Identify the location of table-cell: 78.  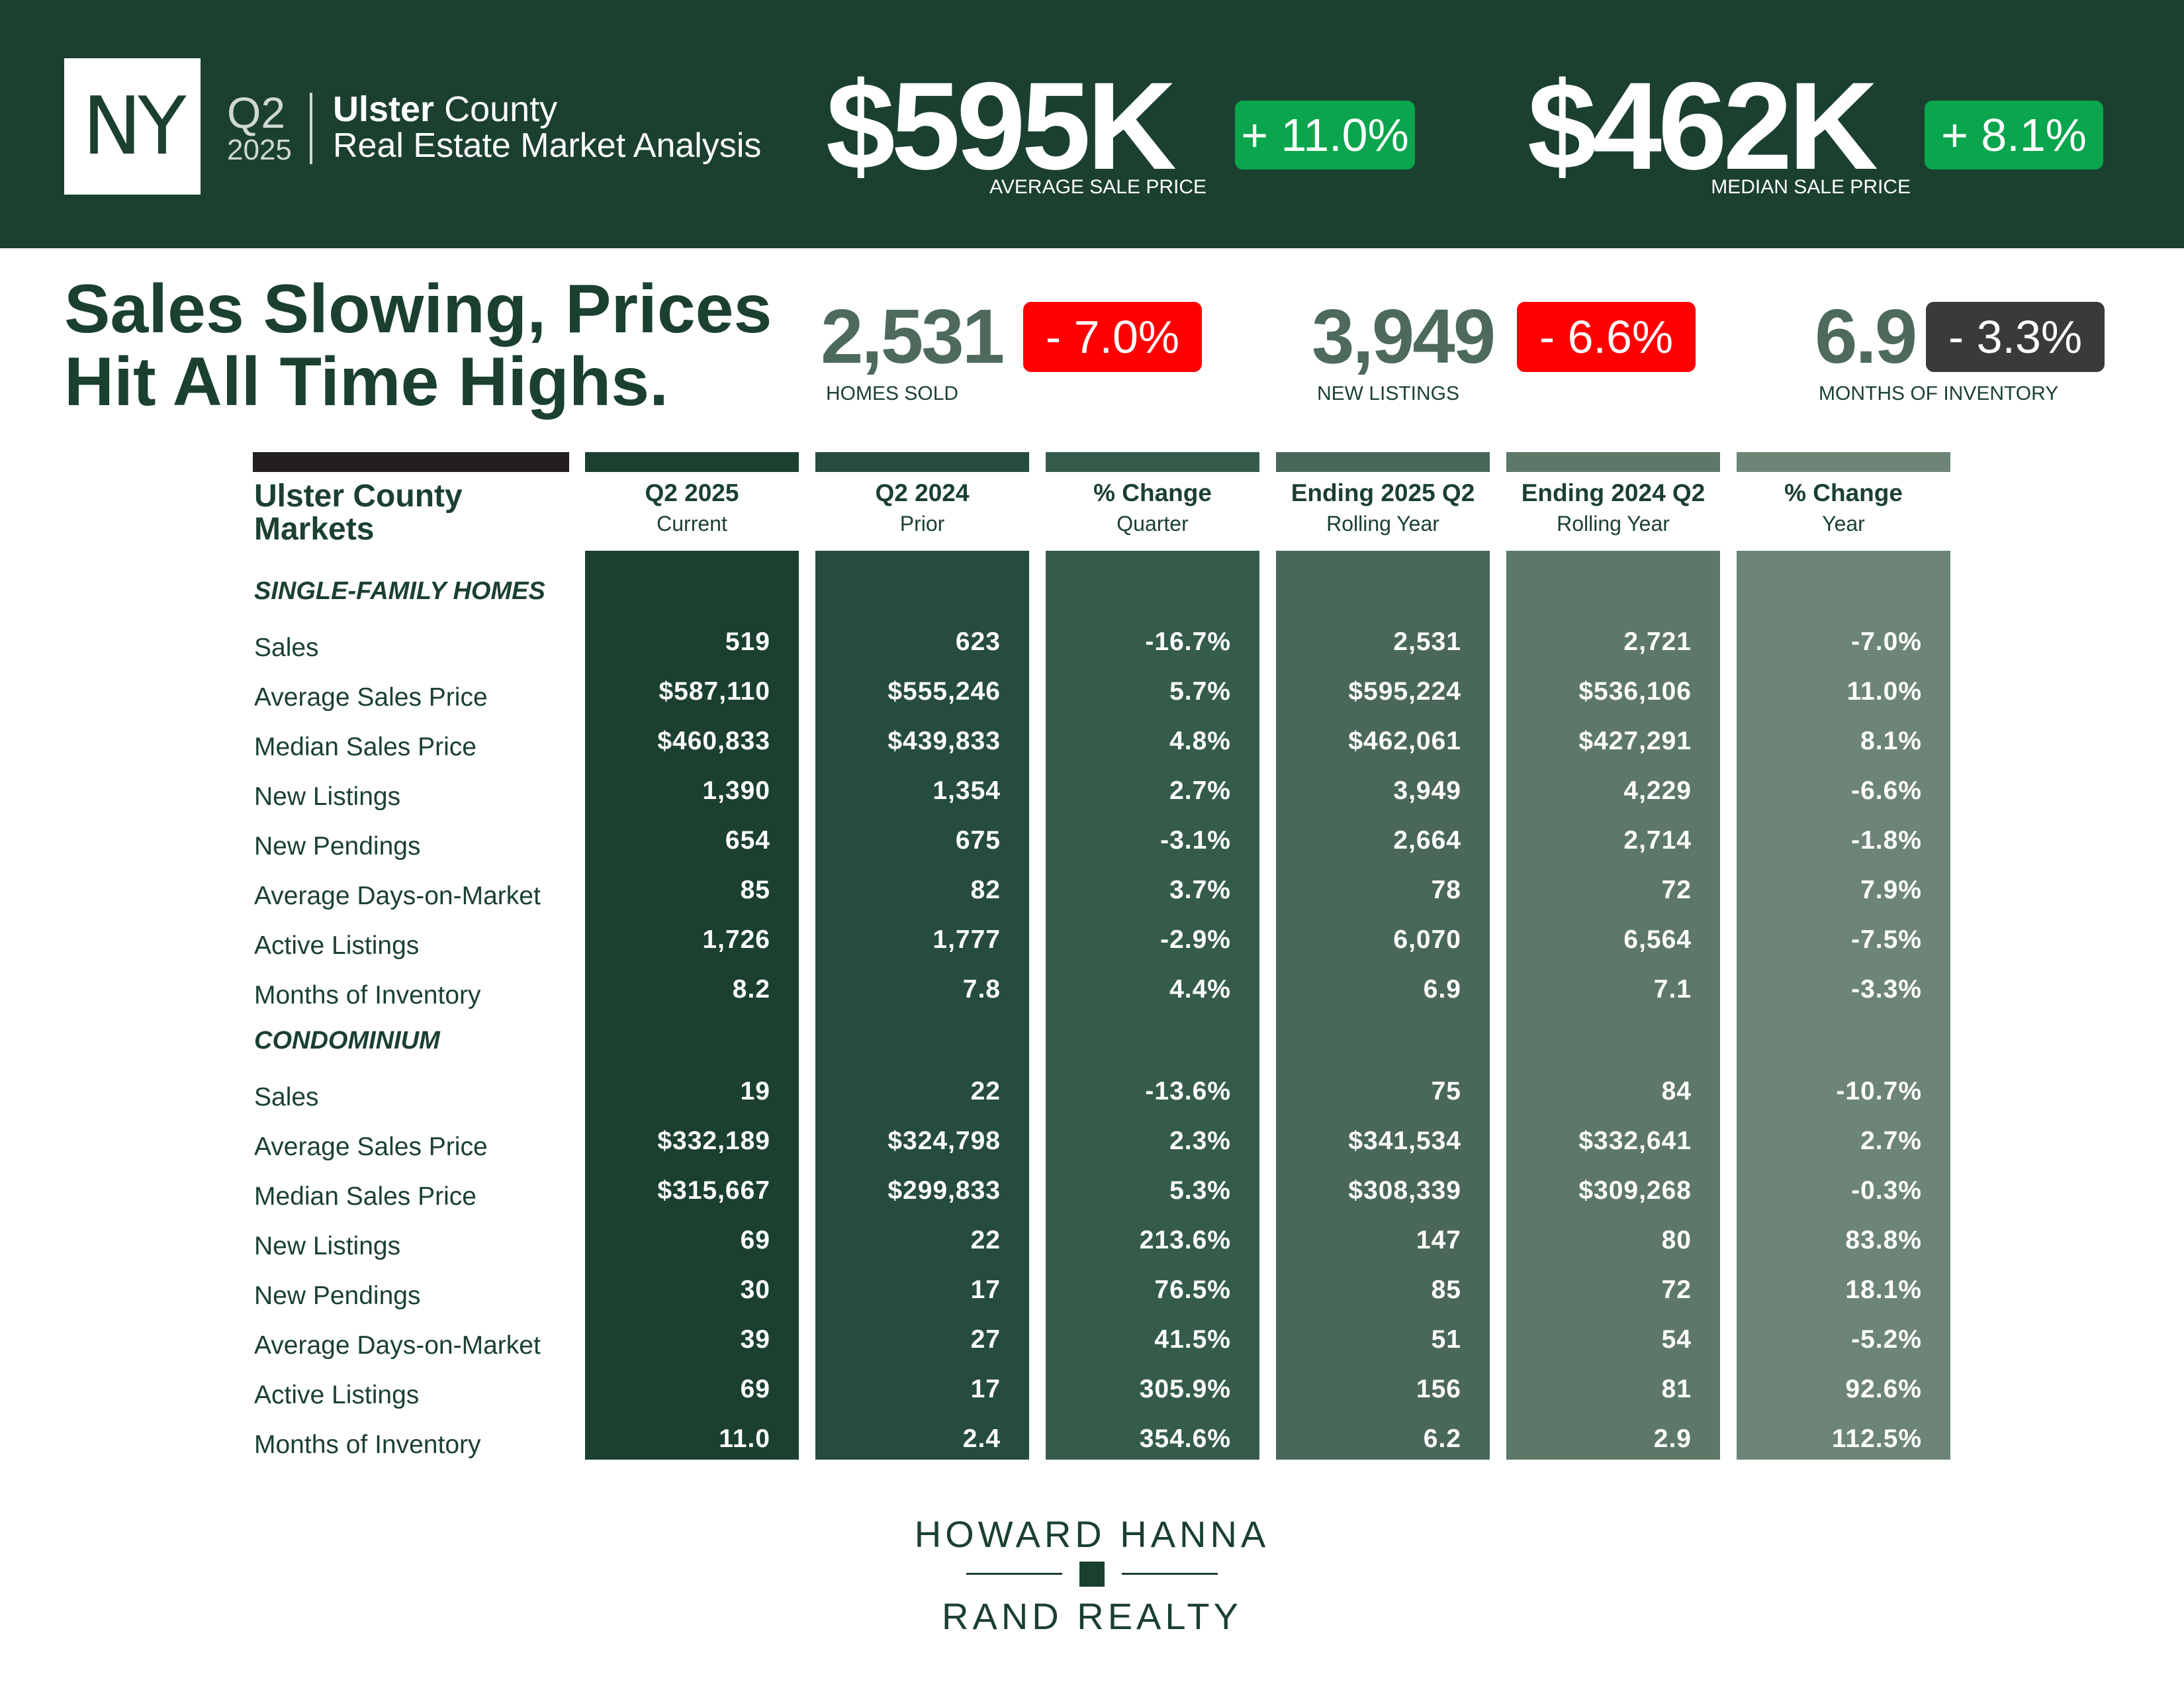
(1446, 890).